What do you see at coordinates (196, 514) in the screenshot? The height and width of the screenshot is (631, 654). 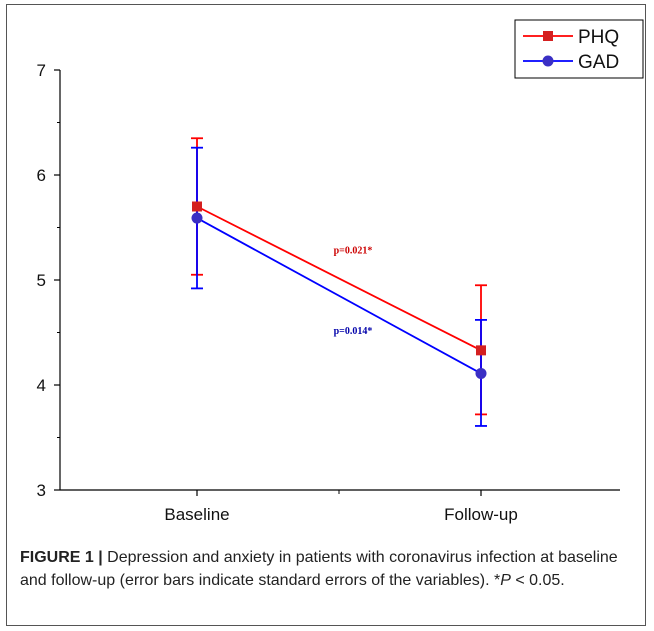 I see `x-tick-label: Baseline` at bounding box center [196, 514].